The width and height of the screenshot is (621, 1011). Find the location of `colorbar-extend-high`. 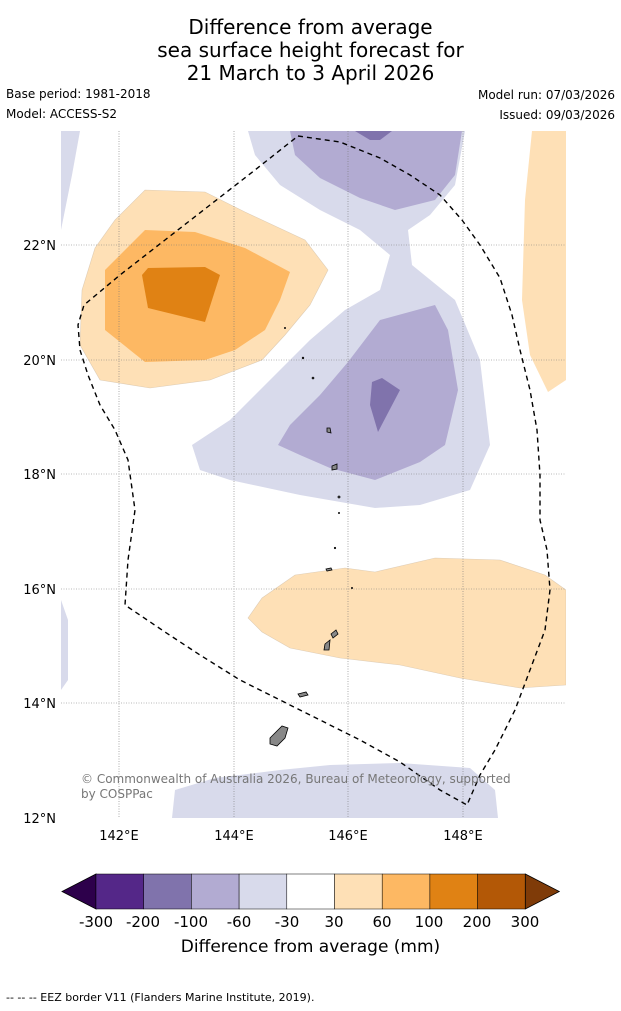

colorbar-extend-high is located at coordinates (542, 891).